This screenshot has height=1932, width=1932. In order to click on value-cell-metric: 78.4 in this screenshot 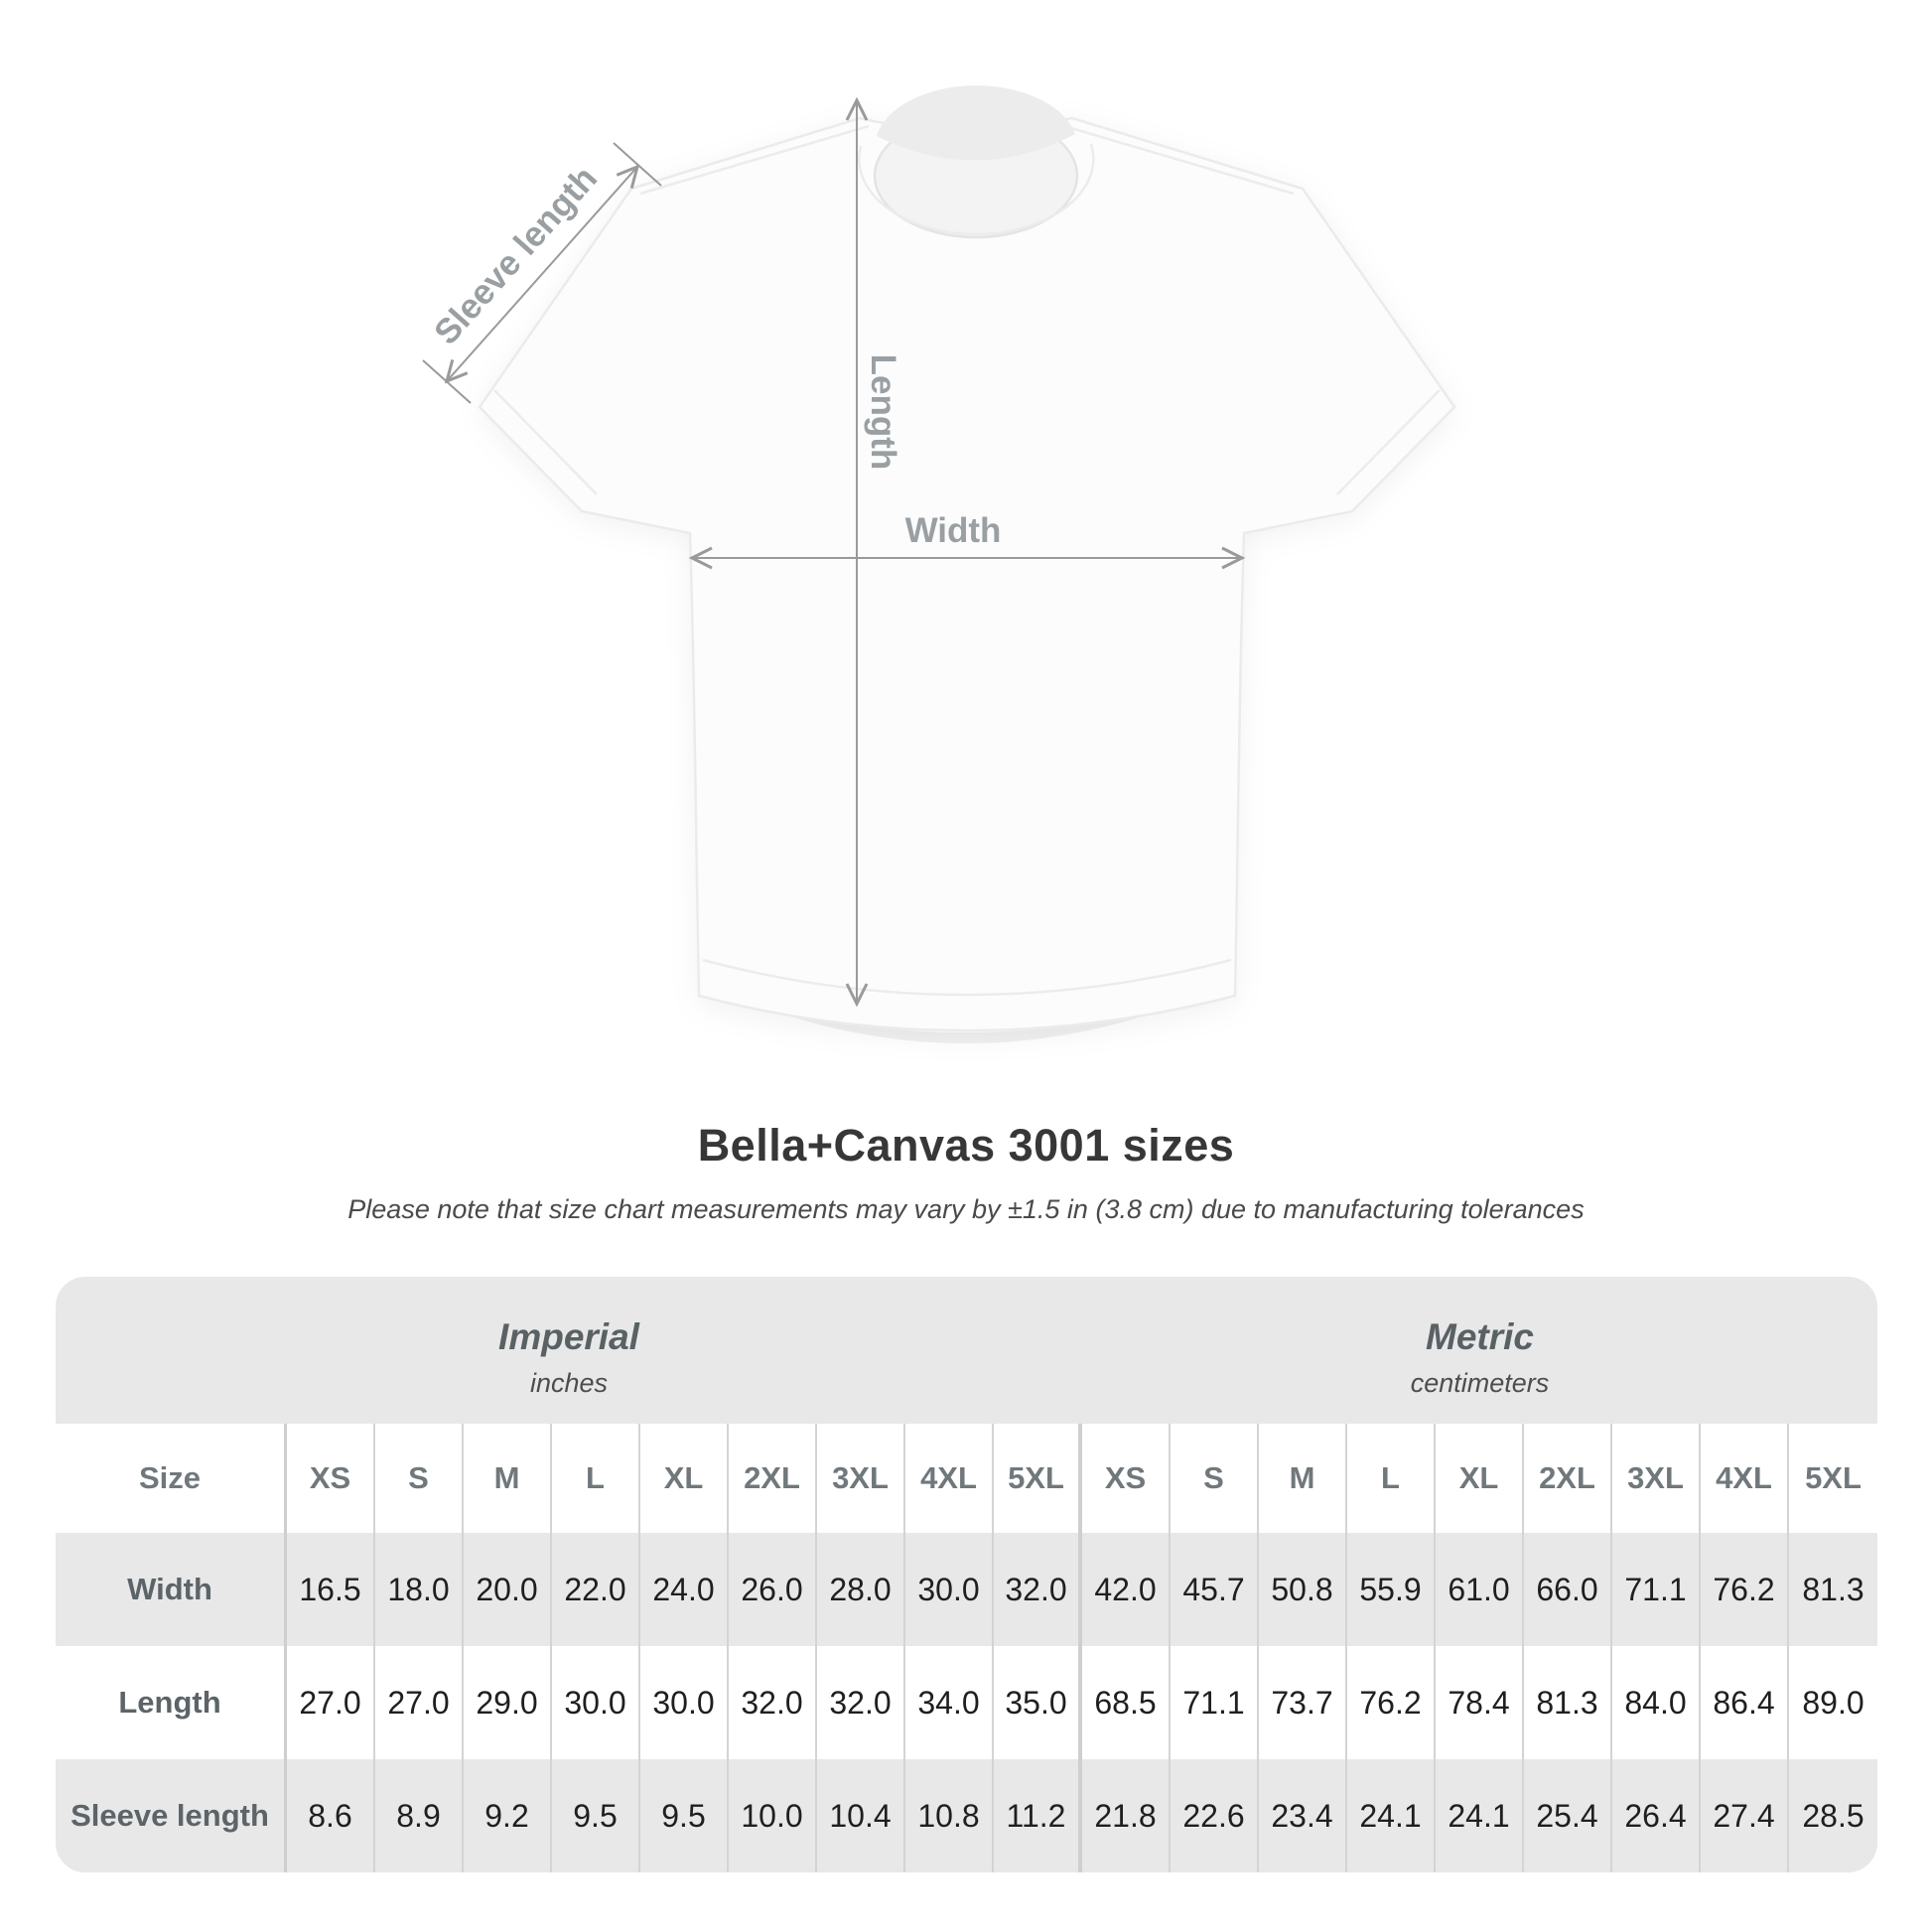, I will do `click(1480, 1703)`.